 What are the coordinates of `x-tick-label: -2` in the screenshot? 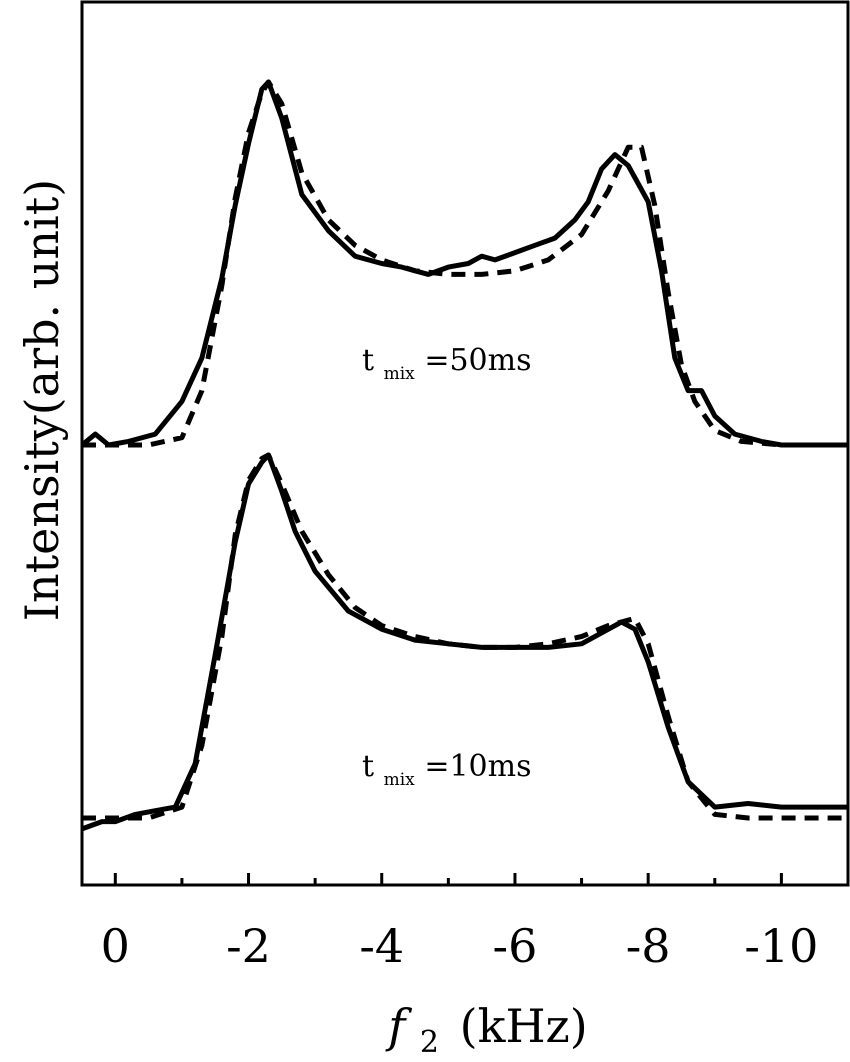 It's located at (248, 946).